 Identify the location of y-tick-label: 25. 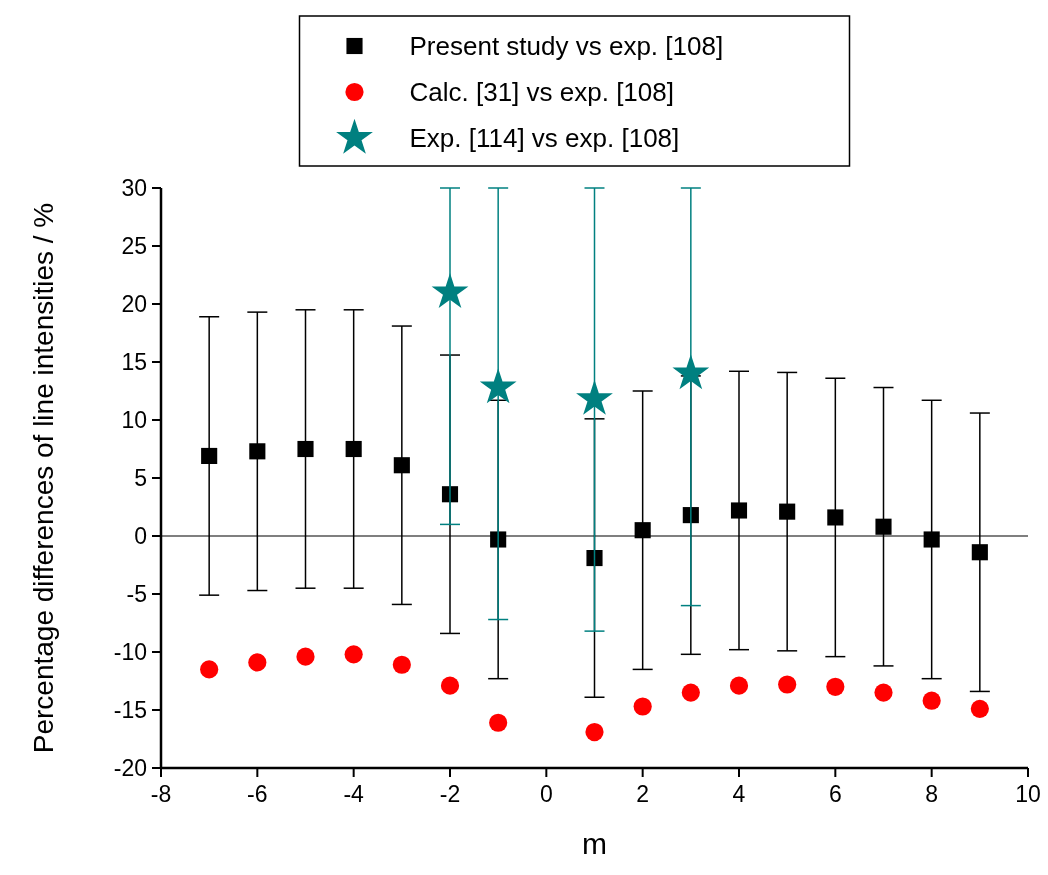
(134, 246).